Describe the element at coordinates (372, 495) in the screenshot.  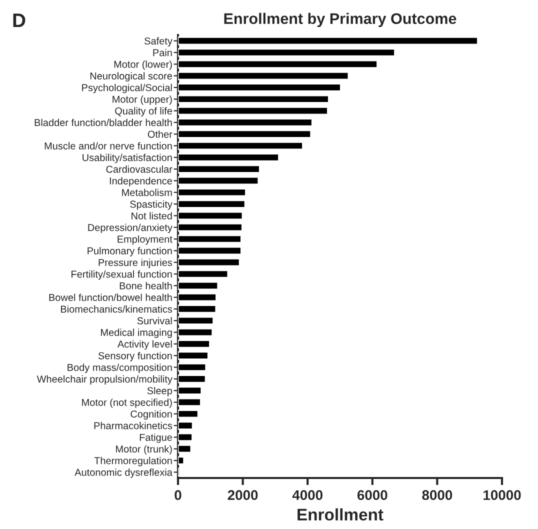
I see `x-tick-label: 6000` at that location.